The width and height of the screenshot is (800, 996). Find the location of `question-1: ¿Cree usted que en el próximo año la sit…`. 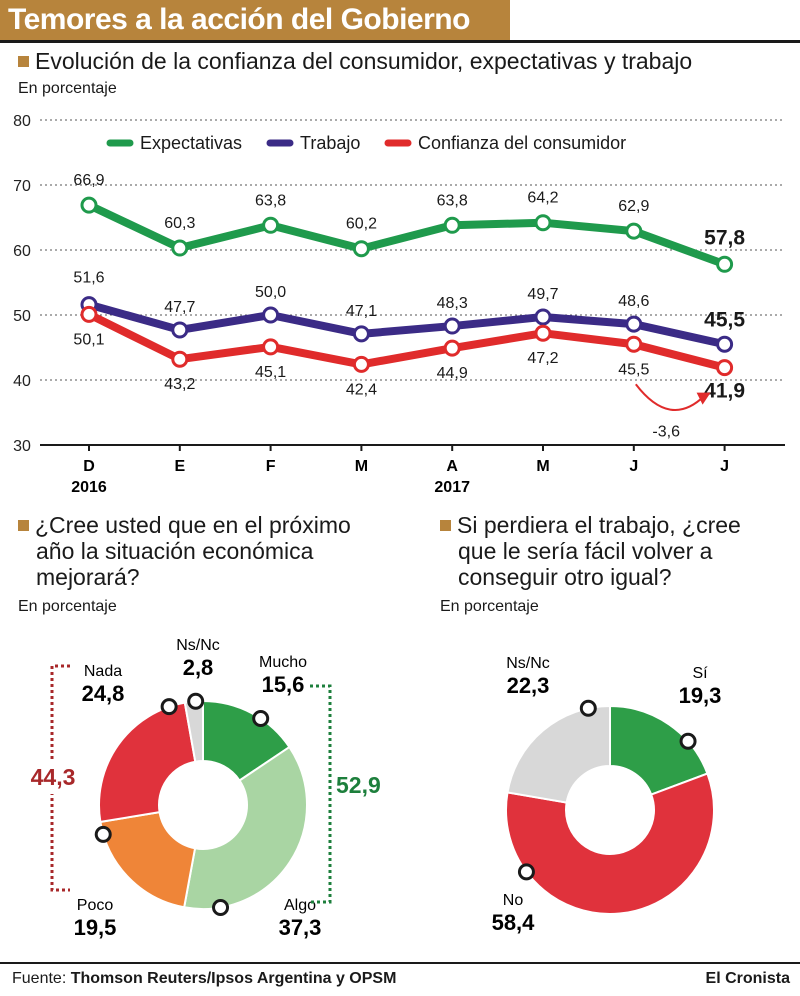

question-1: ¿Cree usted que en el próximo año la sit… is located at coordinates (184, 551).